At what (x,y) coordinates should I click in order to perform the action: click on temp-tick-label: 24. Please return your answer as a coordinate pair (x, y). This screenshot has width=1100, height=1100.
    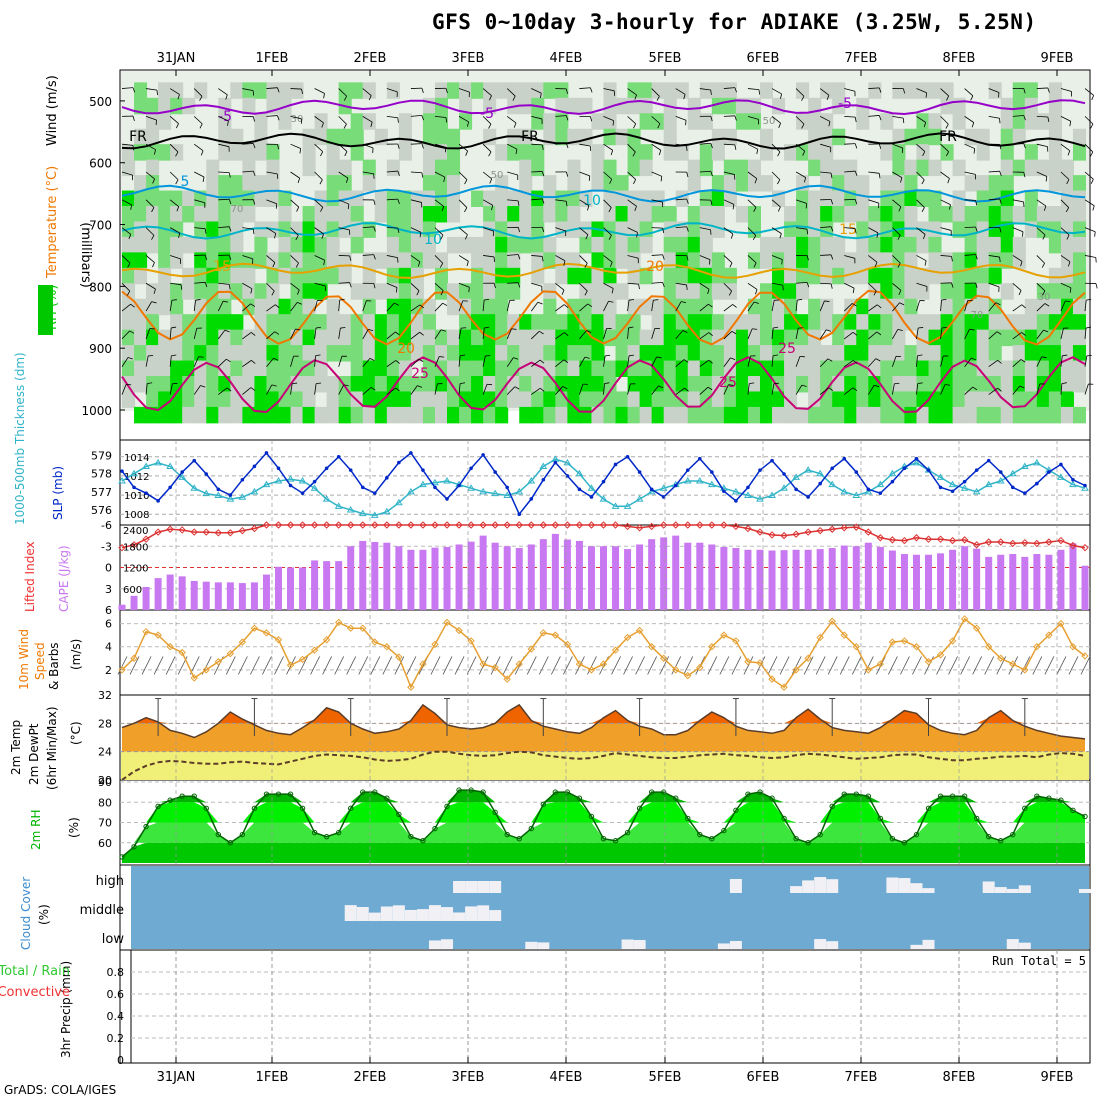
    Looking at the image, I should click on (105, 752).